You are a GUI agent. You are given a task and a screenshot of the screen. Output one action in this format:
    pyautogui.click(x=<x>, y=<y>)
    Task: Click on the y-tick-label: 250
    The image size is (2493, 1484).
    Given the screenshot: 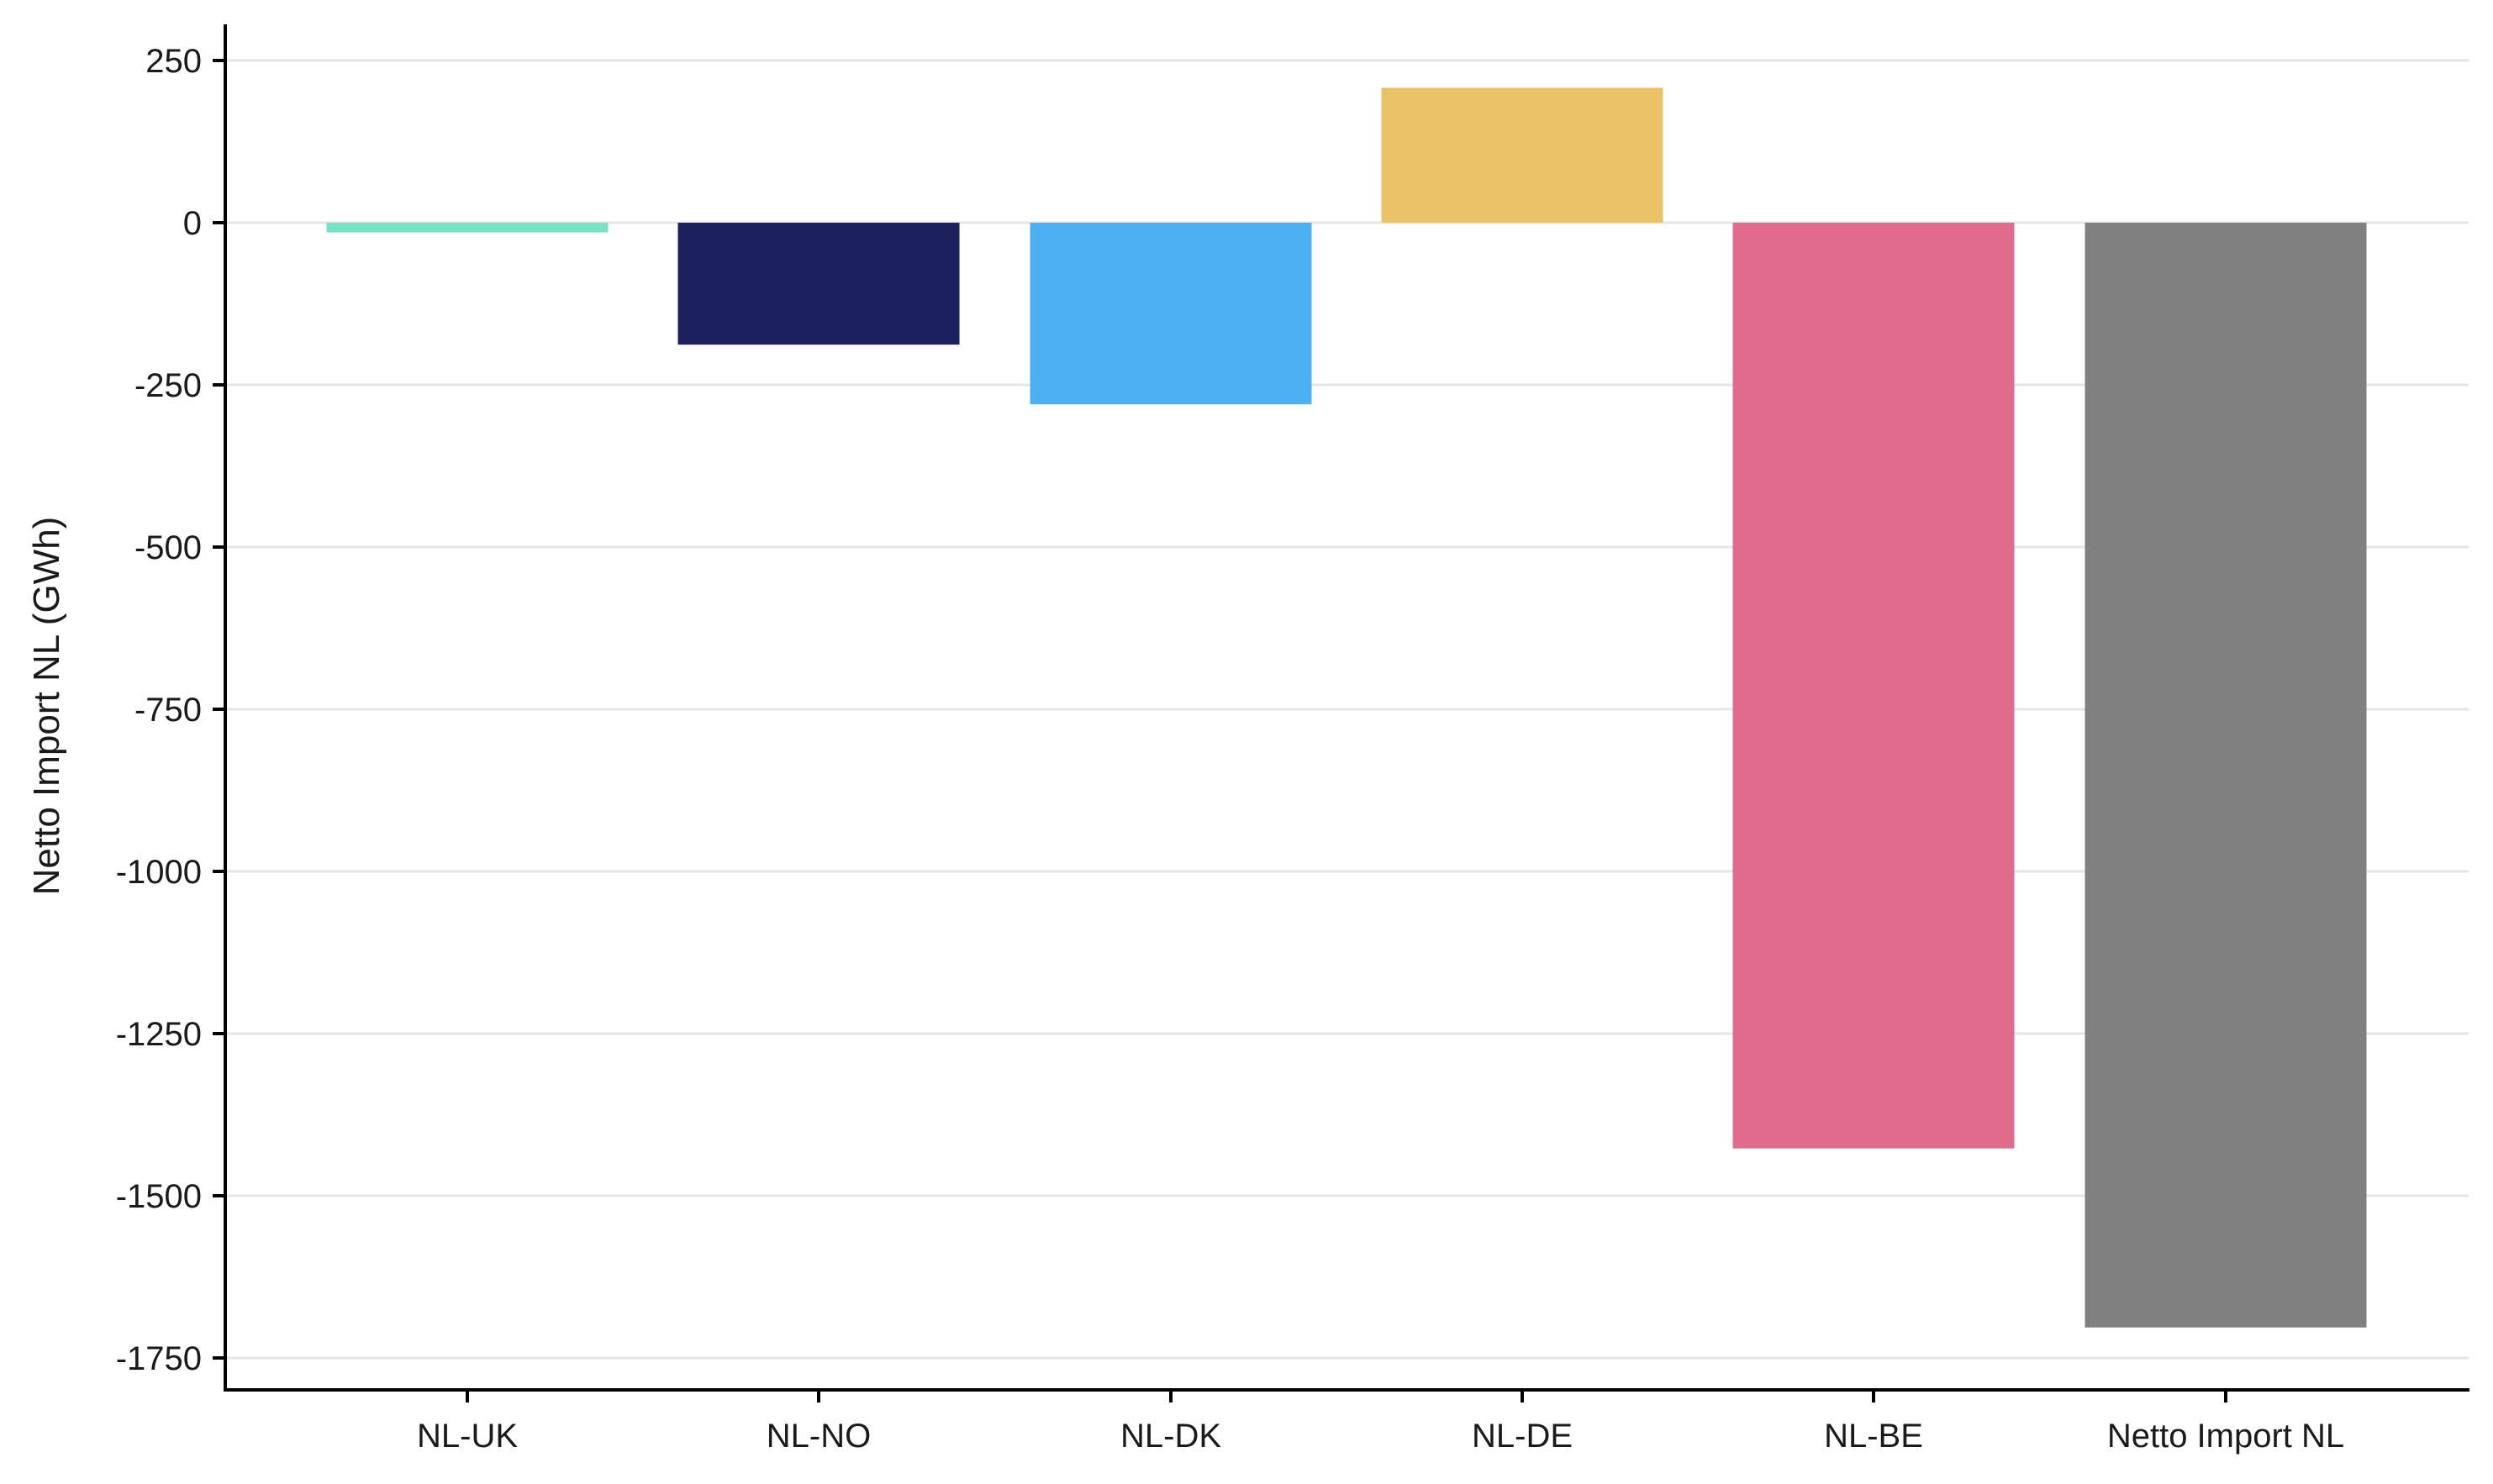 What is the action you would take?
    pyautogui.click(x=174, y=61)
    